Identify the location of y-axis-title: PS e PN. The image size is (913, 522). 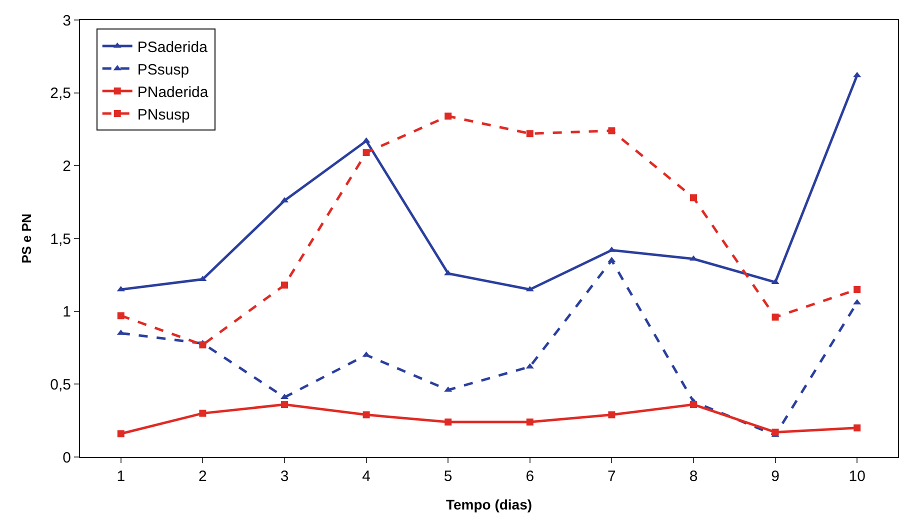
(26, 239).